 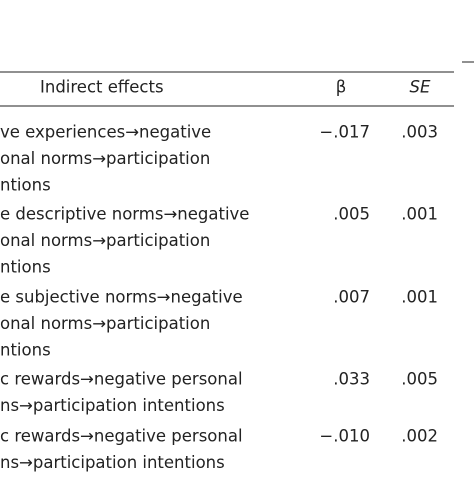 What do you see at coordinates (124, 214) in the screenshot?
I see `effect-line: e descriptive norms→negative` at bounding box center [124, 214].